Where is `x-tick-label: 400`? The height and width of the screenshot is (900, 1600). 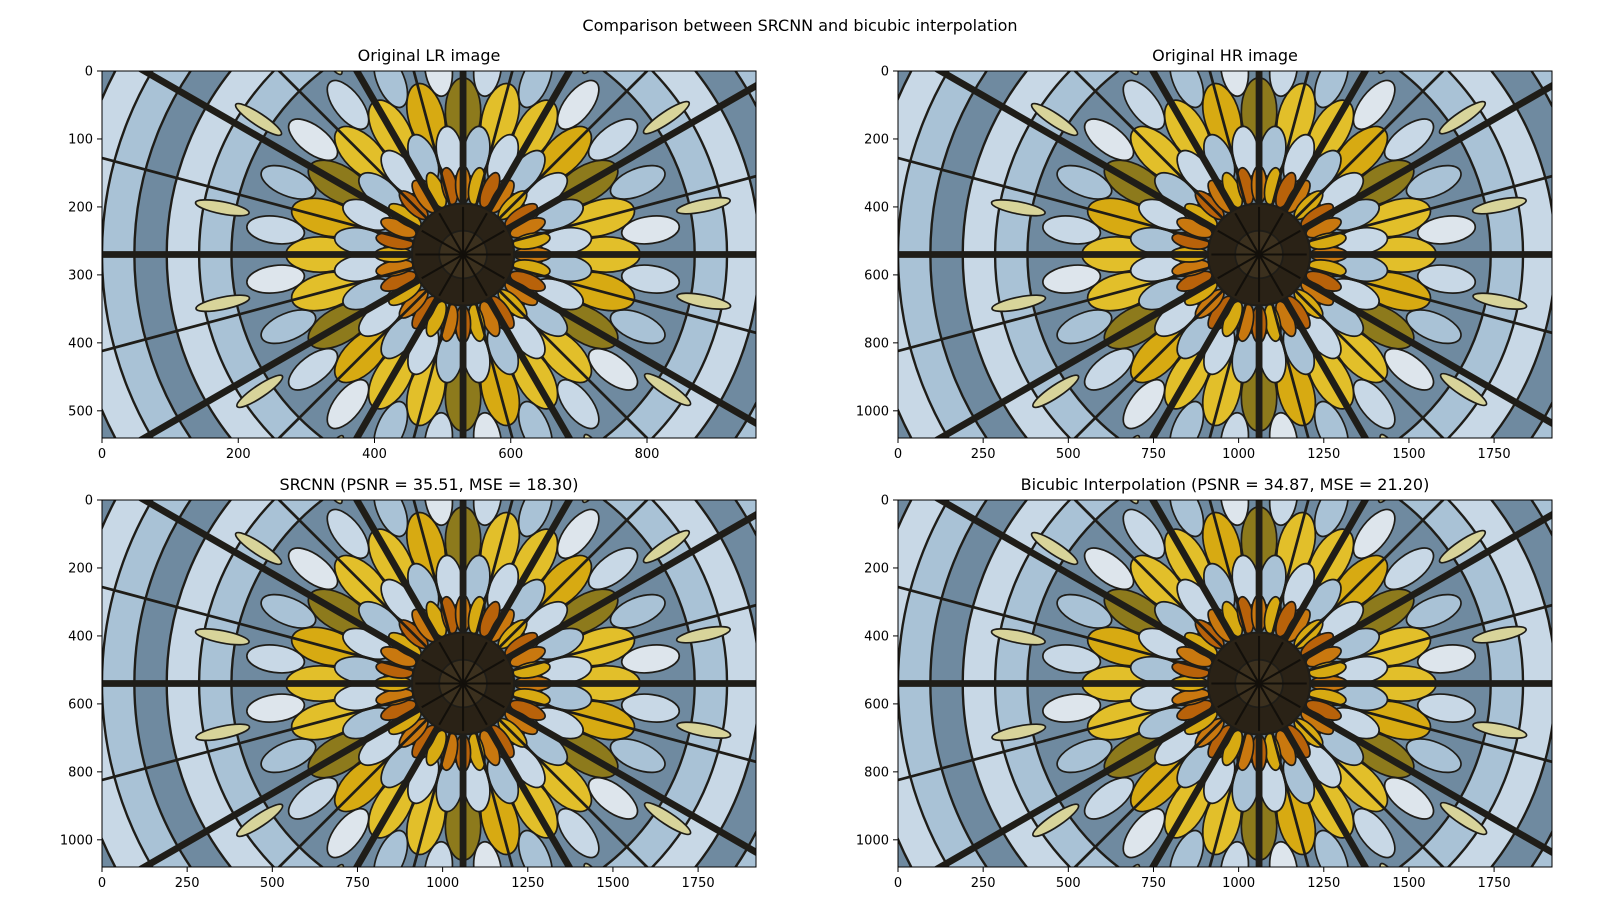 x-tick-label: 400 is located at coordinates (374, 454).